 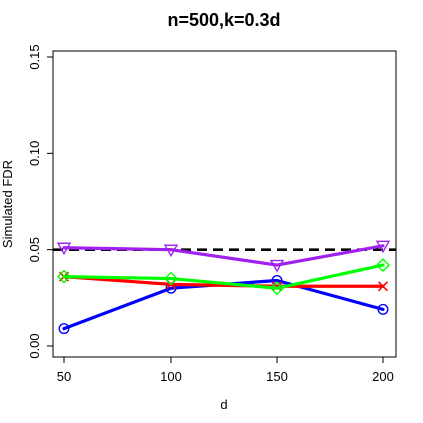 What do you see at coordinates (34, 249) in the screenshot?
I see `y-tick-label: 0.05` at bounding box center [34, 249].